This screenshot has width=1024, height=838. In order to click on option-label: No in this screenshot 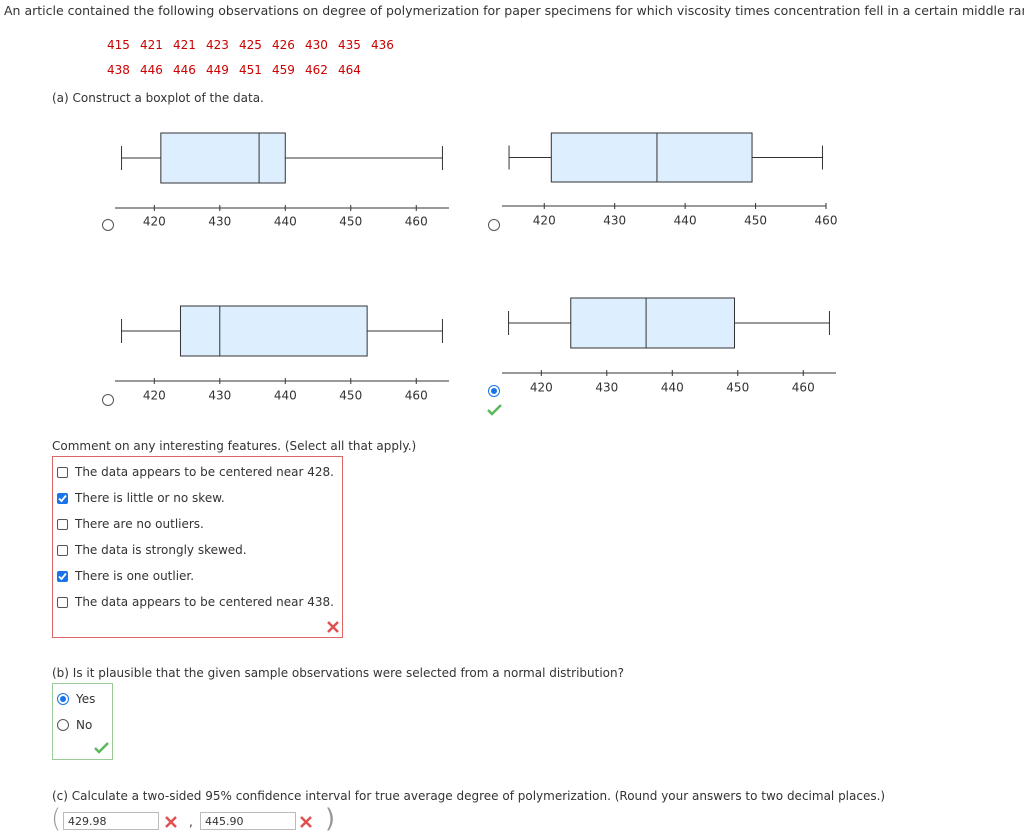, I will do `click(84, 725)`.